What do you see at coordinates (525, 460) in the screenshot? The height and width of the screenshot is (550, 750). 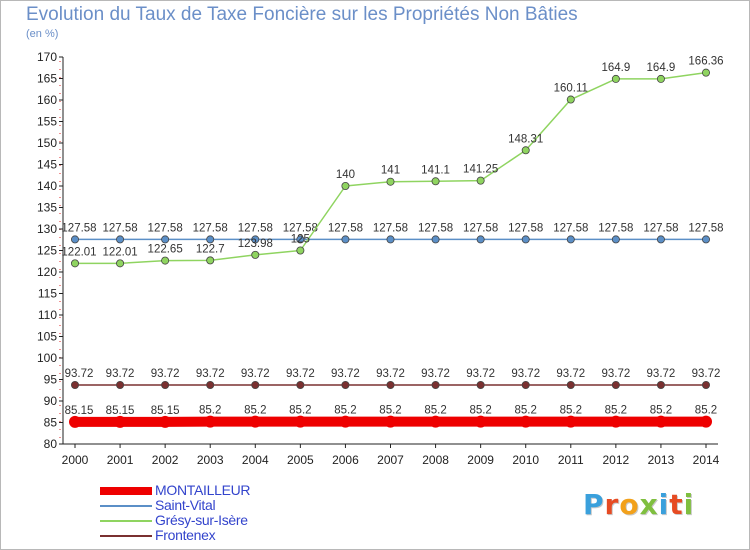 I see `x-tick-label: 2010` at bounding box center [525, 460].